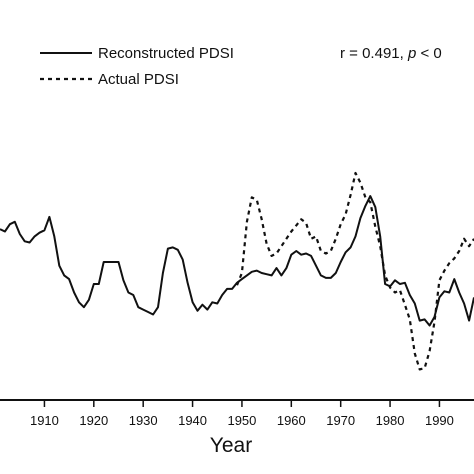 The image size is (474, 474). Describe the element at coordinates (166, 53) in the screenshot. I see `legend-label-reconstructed: Reconstructed PDSI` at that location.